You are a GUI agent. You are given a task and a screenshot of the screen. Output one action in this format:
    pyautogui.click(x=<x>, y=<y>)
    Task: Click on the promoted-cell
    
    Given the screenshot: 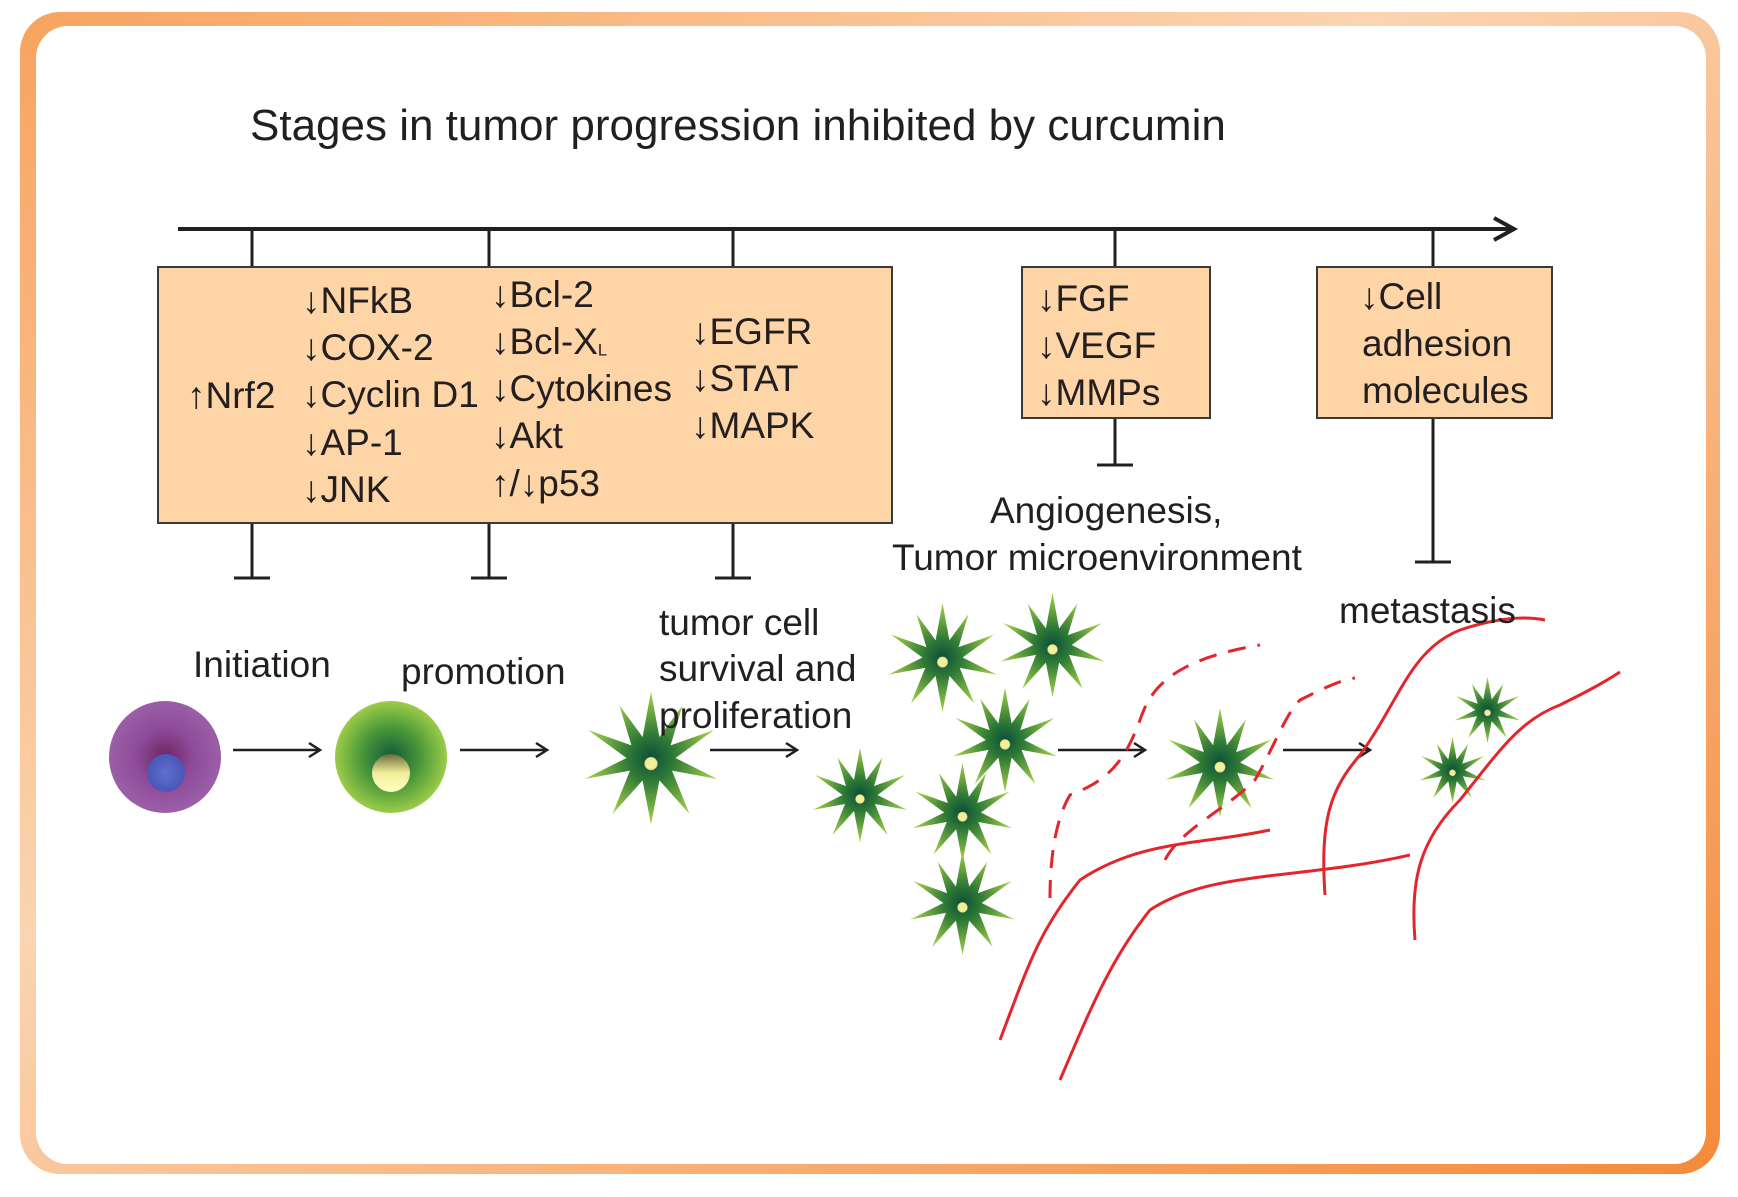 What is the action you would take?
    pyautogui.click(x=391, y=757)
    